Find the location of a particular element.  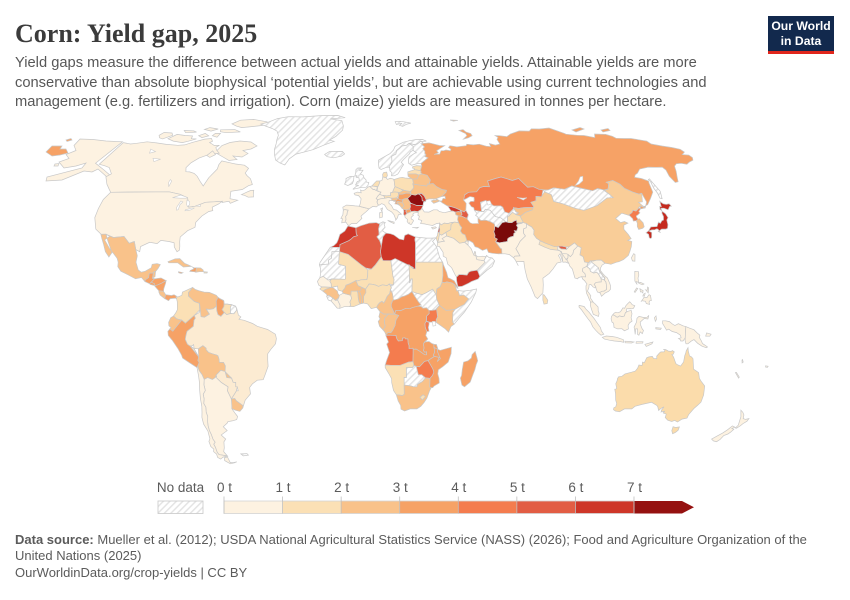

svg-text: 3 t is located at coordinates (400, 487).